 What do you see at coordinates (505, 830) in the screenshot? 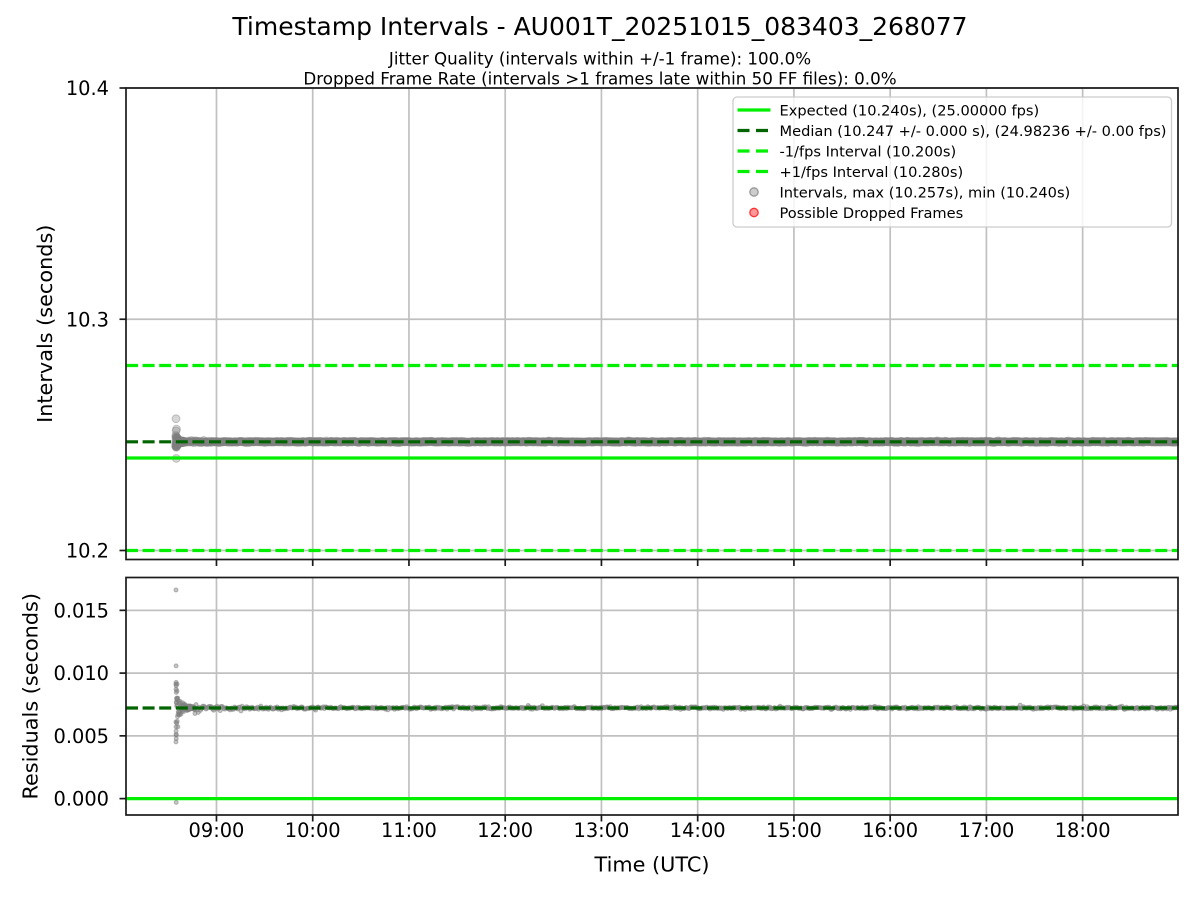
I see `x-tick-label: 12:00` at bounding box center [505, 830].